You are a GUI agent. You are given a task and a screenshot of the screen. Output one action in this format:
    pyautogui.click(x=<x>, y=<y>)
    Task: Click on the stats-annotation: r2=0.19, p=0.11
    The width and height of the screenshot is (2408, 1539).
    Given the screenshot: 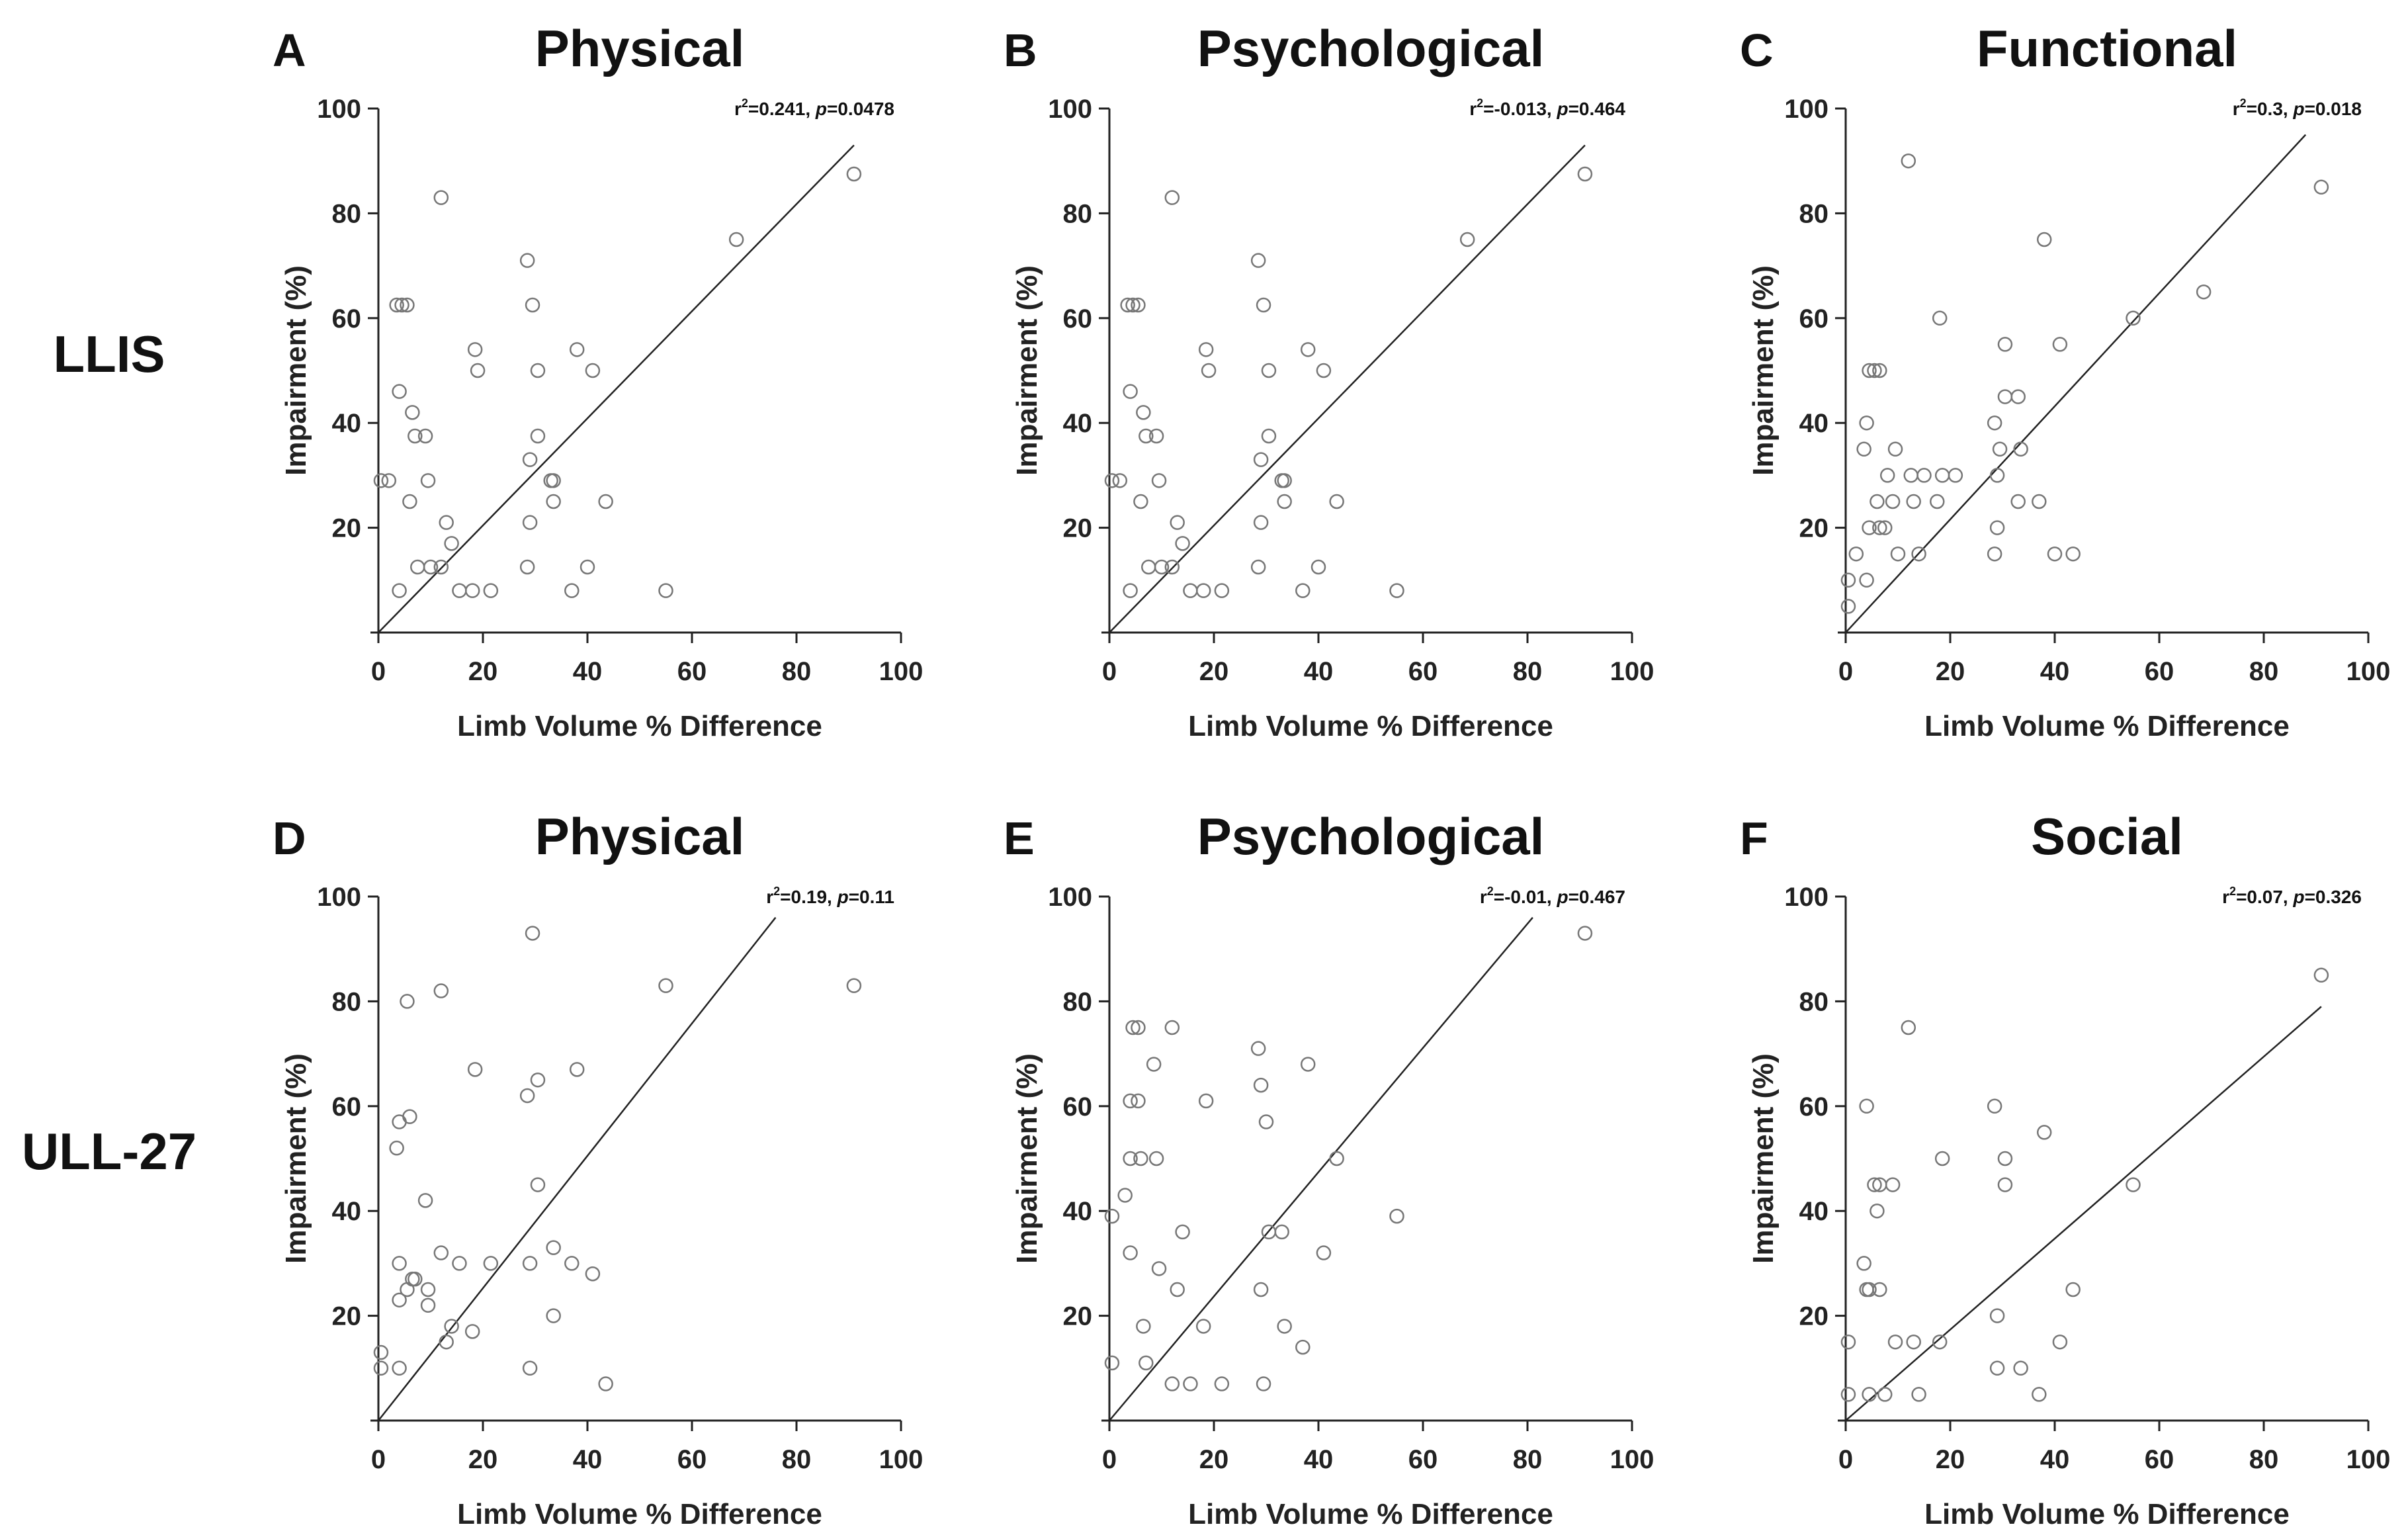 What is the action you would take?
    pyautogui.click(x=830, y=896)
    